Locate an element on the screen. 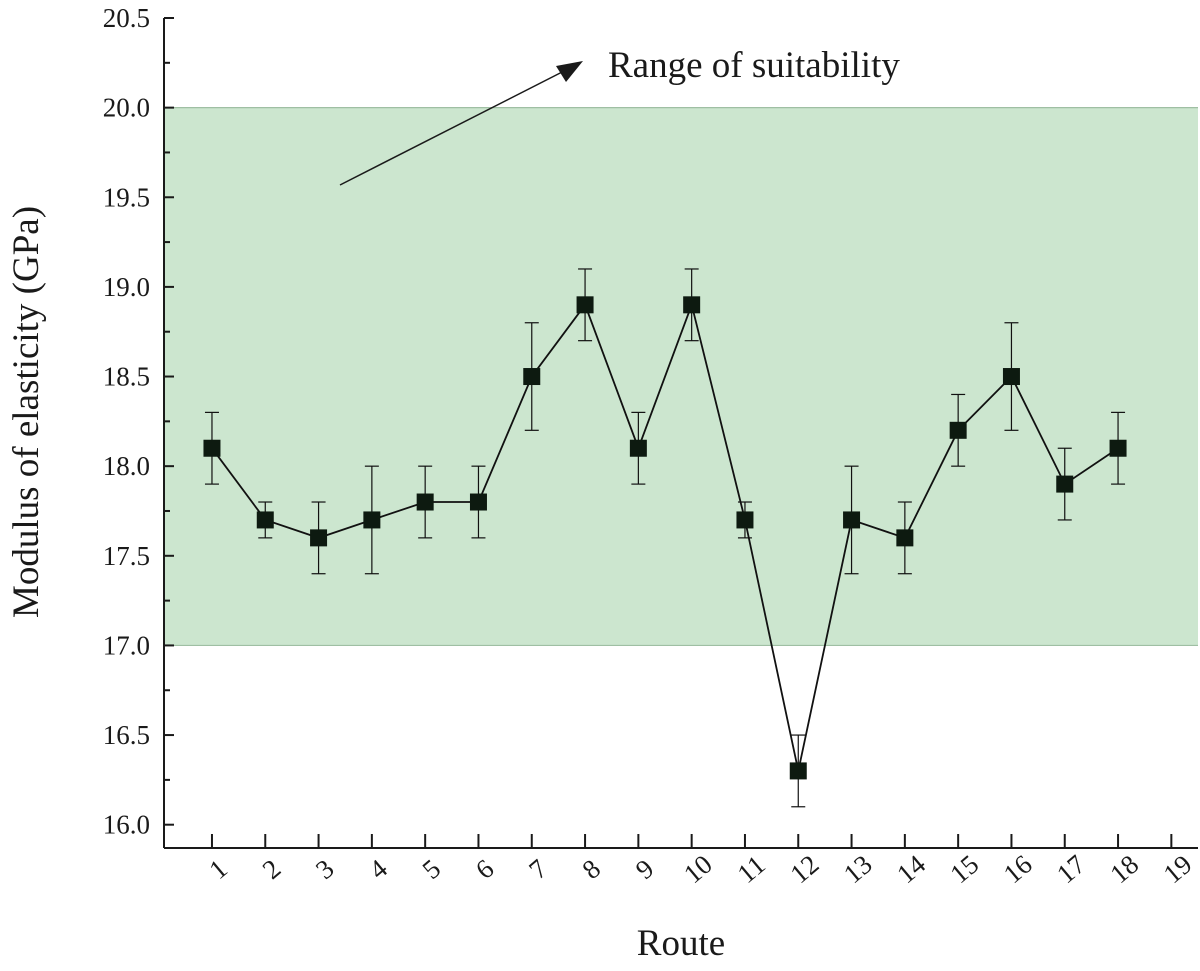  x-tick-label: 7 is located at coordinates (538, 869).